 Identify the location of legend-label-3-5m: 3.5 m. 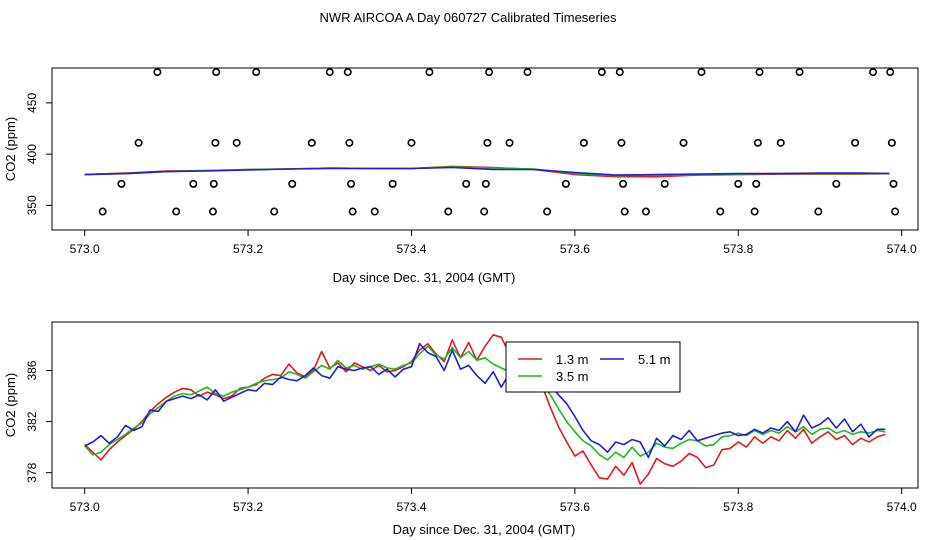
(572, 376).